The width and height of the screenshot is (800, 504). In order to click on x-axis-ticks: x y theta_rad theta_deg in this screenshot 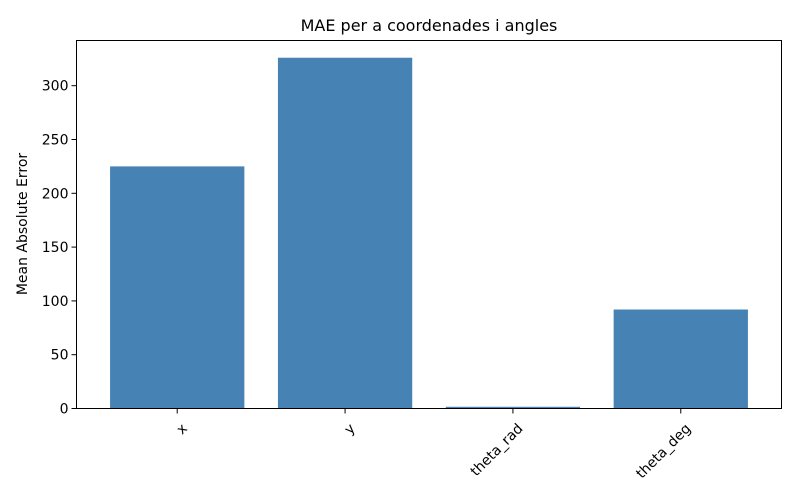, I will do `click(434, 445)`.